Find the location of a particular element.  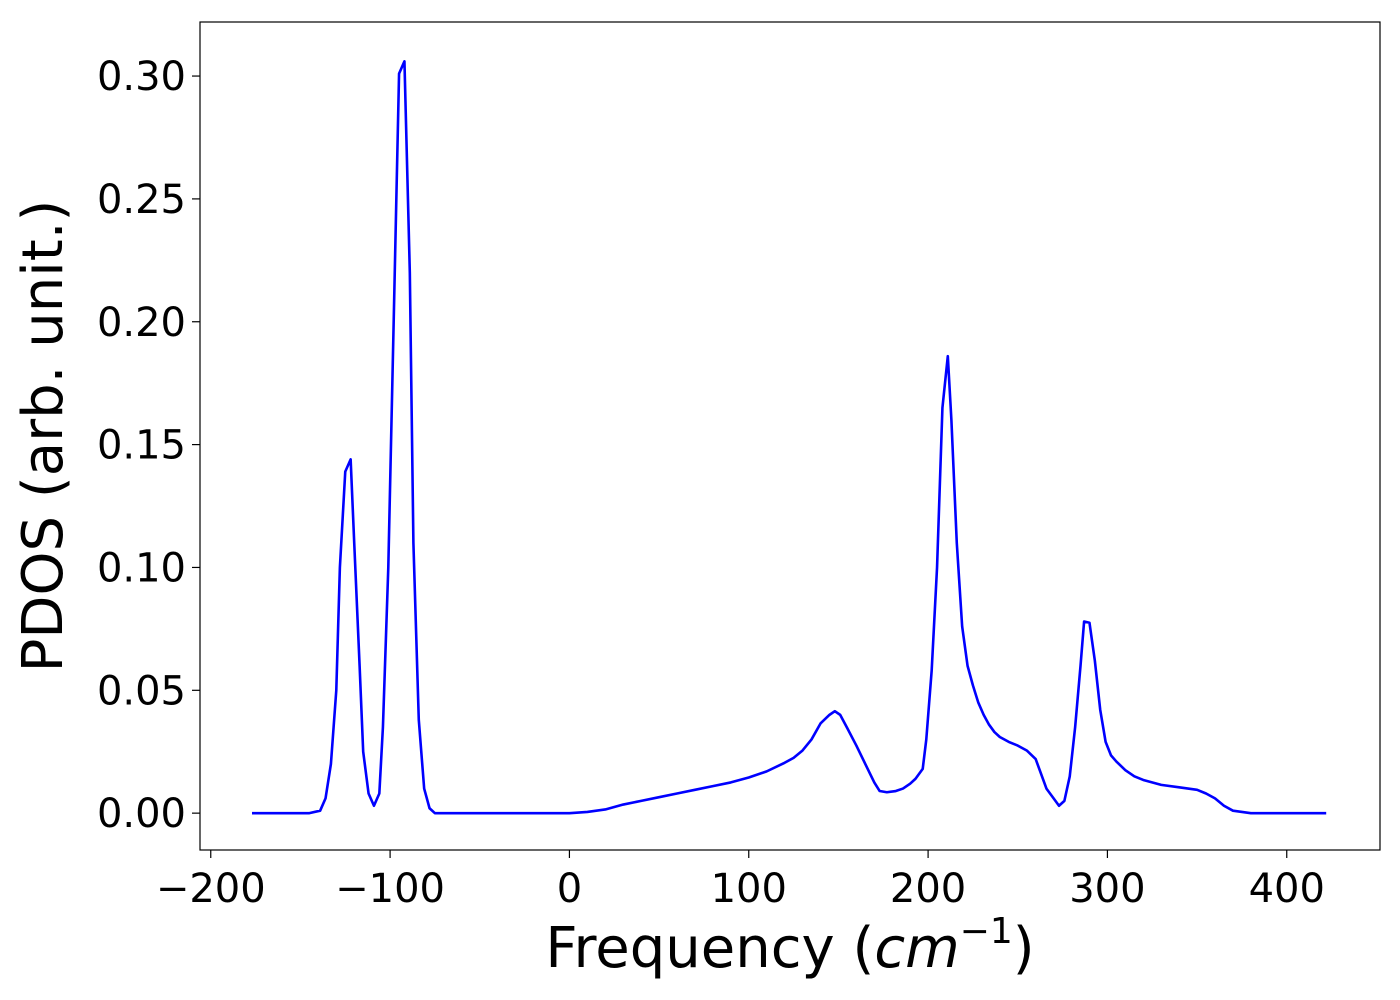

x-axis: −200 −100 0 100 200 300 400 is located at coordinates (740, 881).